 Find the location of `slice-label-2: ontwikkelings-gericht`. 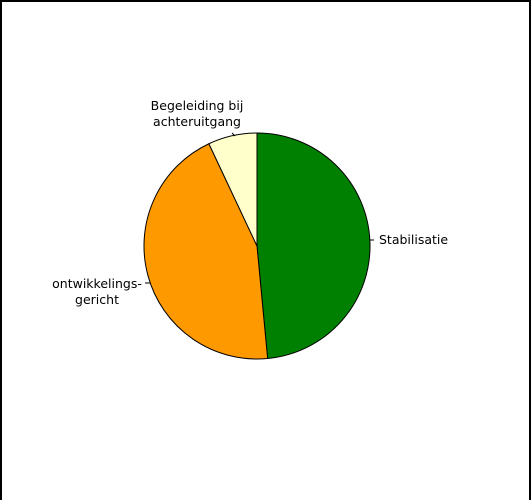

slice-label-2: ontwikkelings-gericht is located at coordinates (97, 291).